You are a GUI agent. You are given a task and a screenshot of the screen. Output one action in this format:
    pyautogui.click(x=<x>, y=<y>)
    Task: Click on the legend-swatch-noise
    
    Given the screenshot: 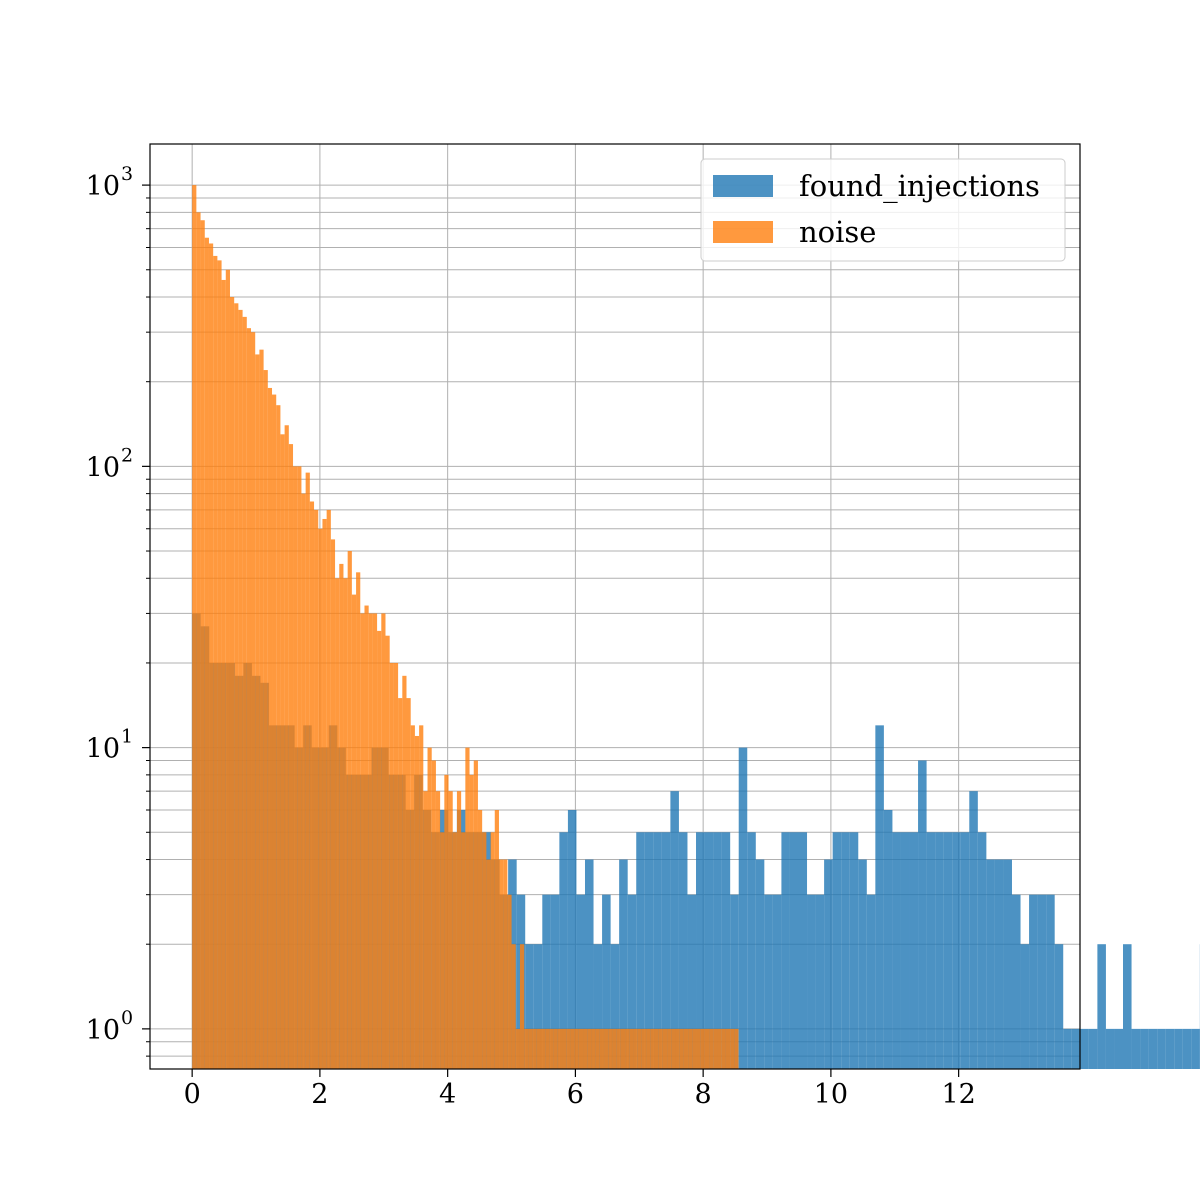 What is the action you would take?
    pyautogui.click(x=743, y=232)
    